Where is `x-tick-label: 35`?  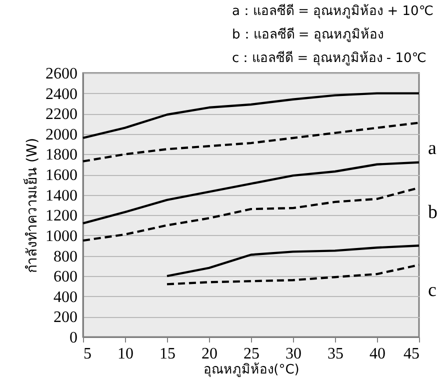 x-tick-label: 35 is located at coordinates (336, 354).